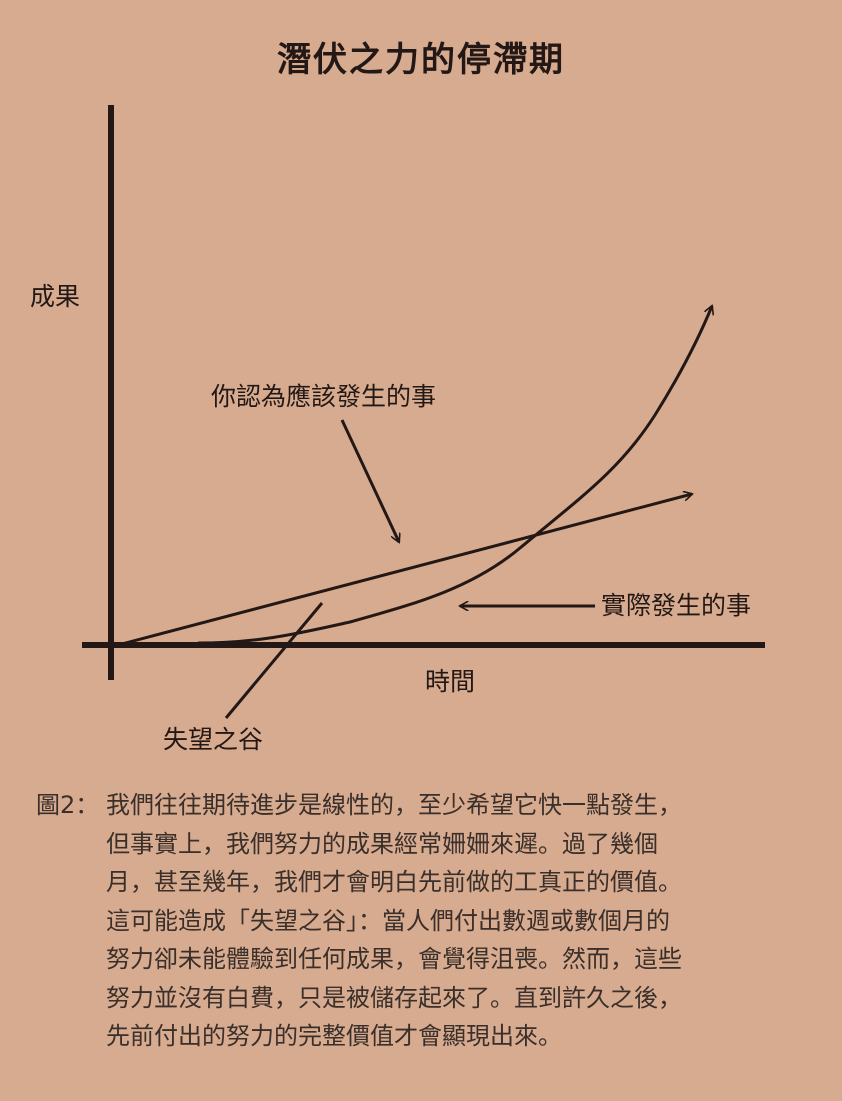 This screenshot has height=1101, width=842. I want to click on y-axis-label: 成果, so click(55, 296).